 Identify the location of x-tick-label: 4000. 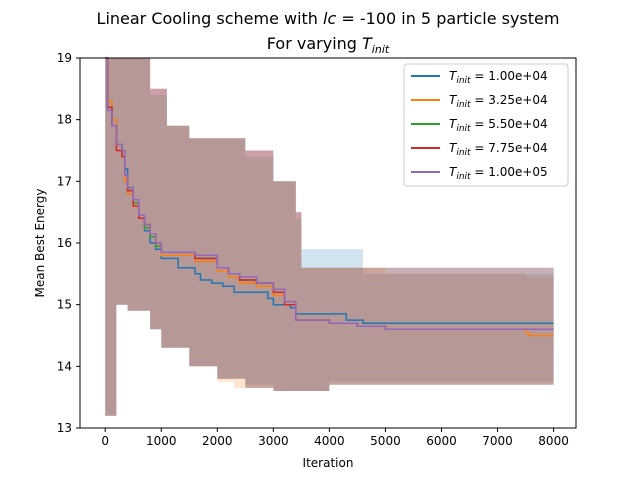
(329, 441).